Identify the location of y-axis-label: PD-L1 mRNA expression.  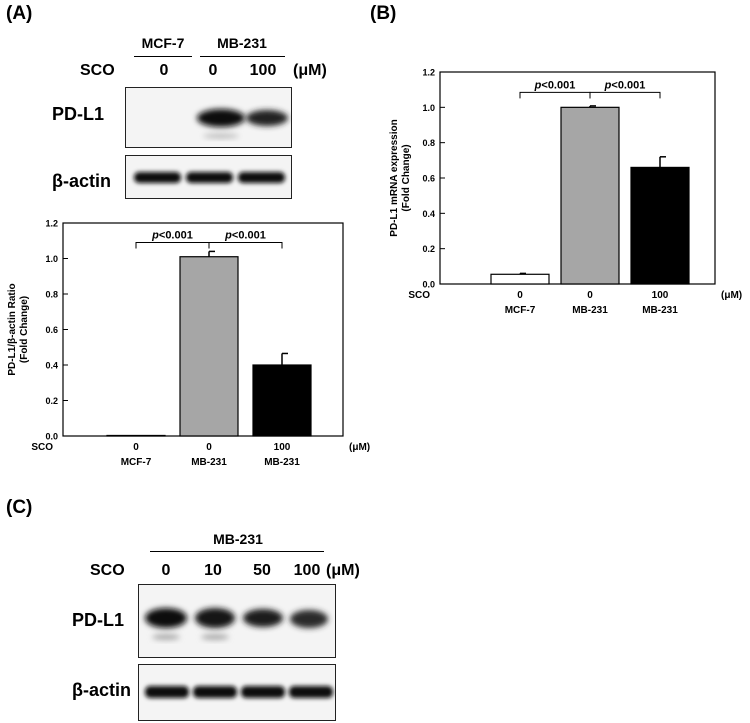
(394, 177).